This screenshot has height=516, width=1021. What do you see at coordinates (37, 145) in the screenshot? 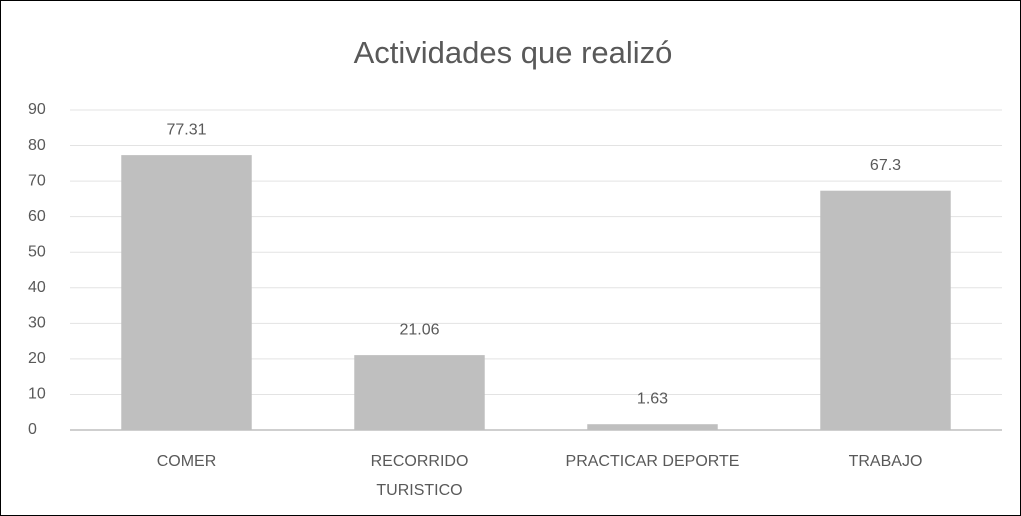
I see `y-tick-label: 80` at bounding box center [37, 145].